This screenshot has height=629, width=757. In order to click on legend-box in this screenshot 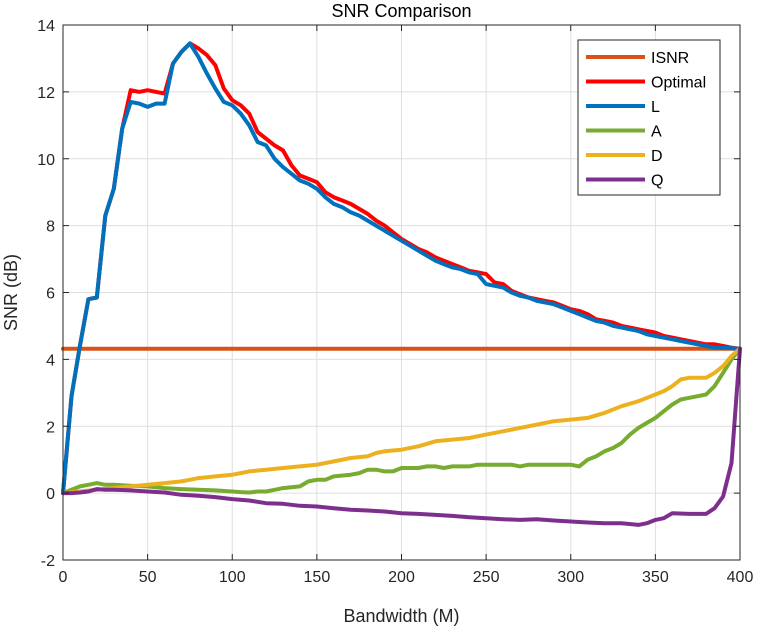, I will do `click(649, 117)`.